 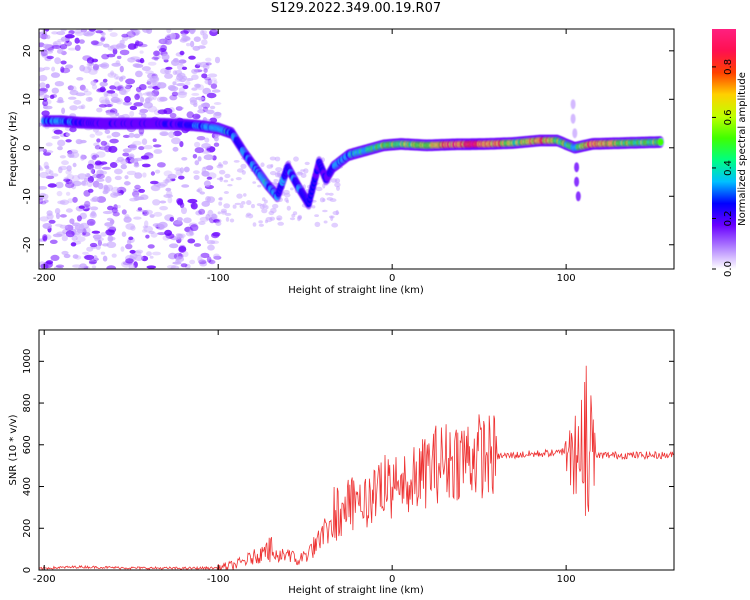 I want to click on y-tick-label: 0, so click(x=27, y=570).